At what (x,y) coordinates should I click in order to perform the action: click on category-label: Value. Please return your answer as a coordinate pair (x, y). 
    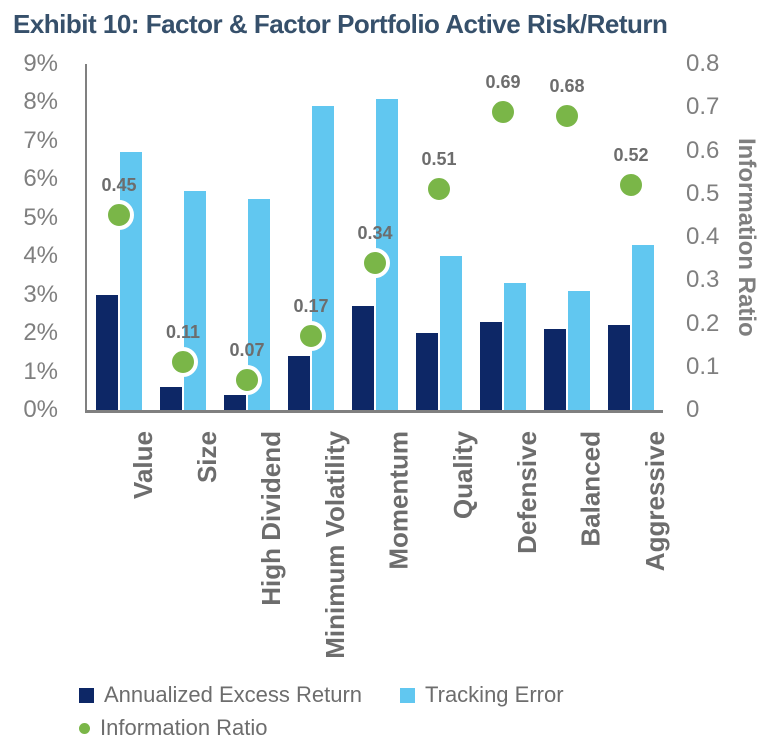
    Looking at the image, I should click on (143, 465).